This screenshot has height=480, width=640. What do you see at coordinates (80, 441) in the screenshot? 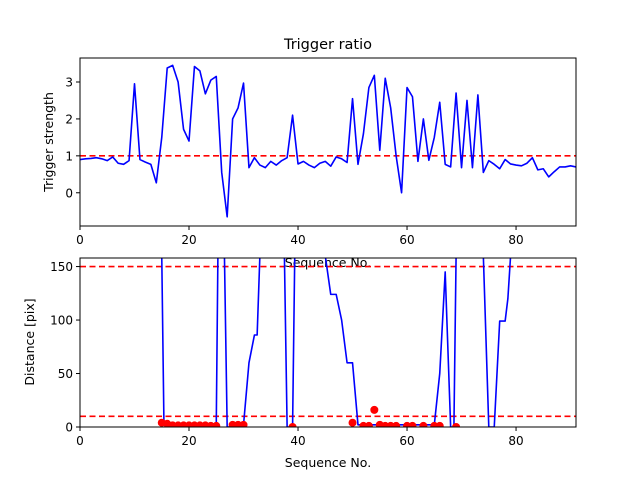
I see `bottom-x-tick-label-0: 0` at bounding box center [80, 441].